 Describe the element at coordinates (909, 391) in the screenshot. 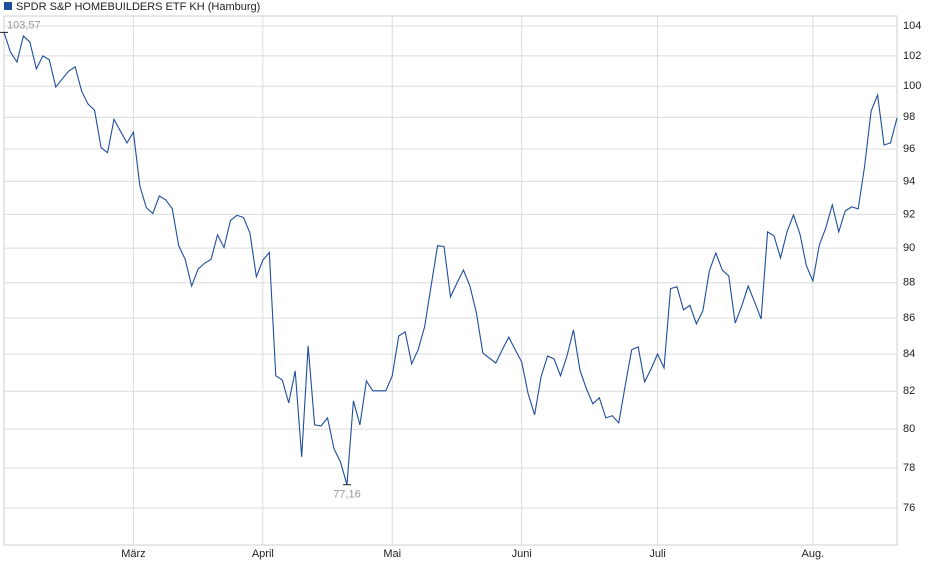

I see `y-tick-label: 82` at that location.